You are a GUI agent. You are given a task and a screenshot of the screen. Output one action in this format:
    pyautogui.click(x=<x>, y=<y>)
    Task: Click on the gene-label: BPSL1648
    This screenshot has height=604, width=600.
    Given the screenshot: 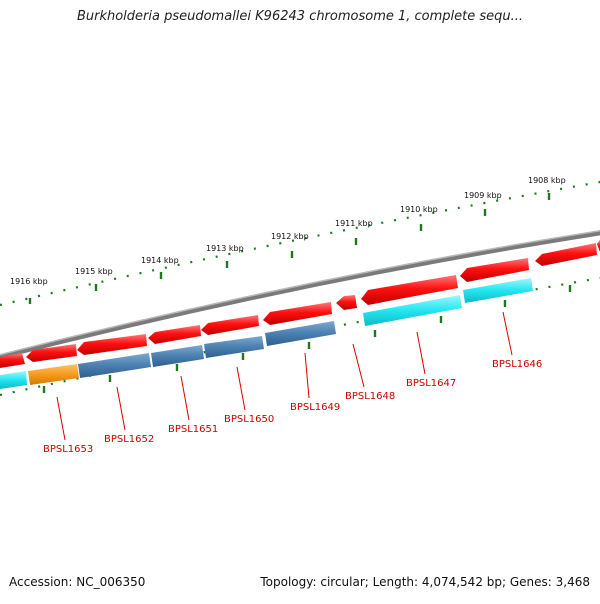 What is the action you would take?
    pyautogui.click(x=370, y=396)
    